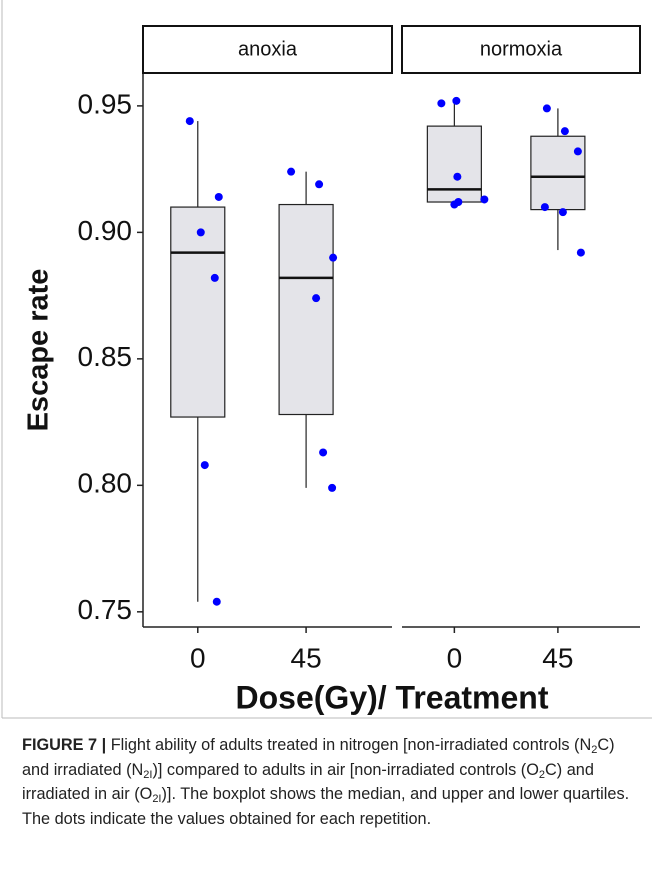 Image resolution: width=652 pixels, height=883 pixels. What do you see at coordinates (39, 350) in the screenshot?
I see `y-axis-title: Escape rate` at bounding box center [39, 350].